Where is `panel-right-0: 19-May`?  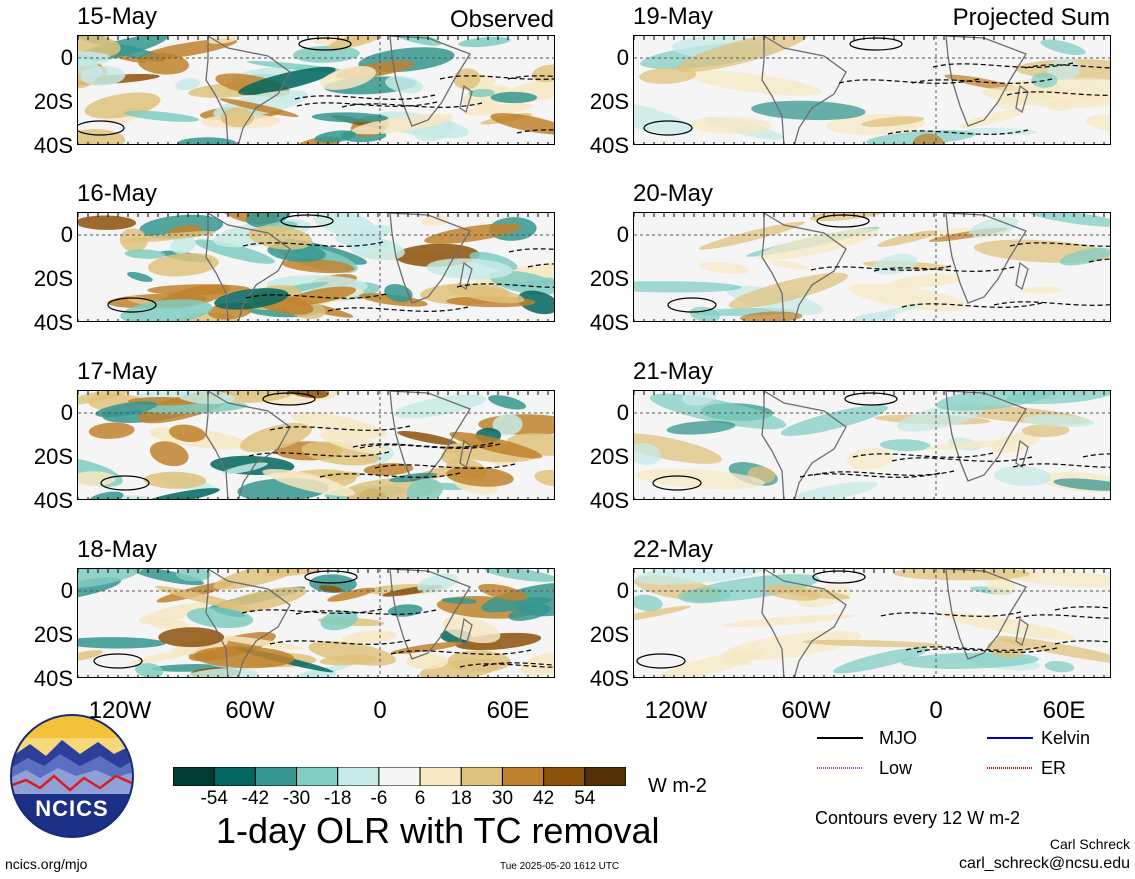 panel-right-0: 19-May is located at coordinates (872, 74).